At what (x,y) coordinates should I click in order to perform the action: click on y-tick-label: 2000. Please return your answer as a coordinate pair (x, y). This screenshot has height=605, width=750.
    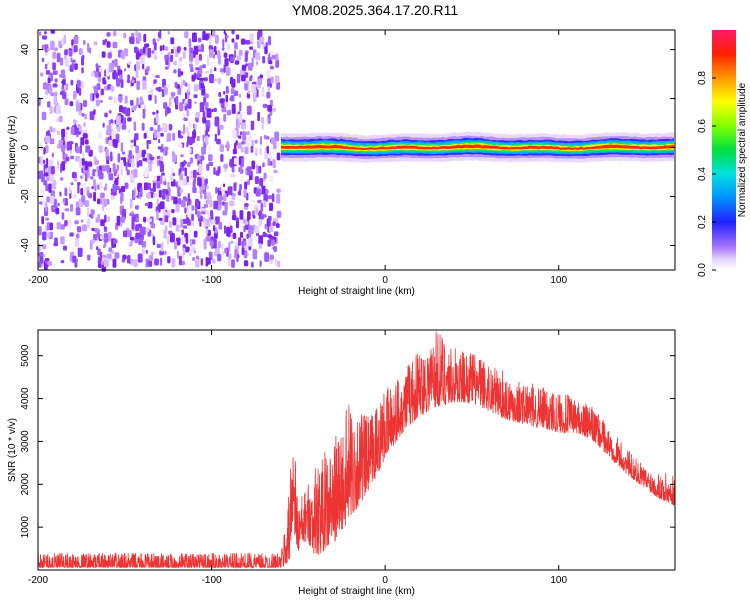
    Looking at the image, I should click on (25, 484).